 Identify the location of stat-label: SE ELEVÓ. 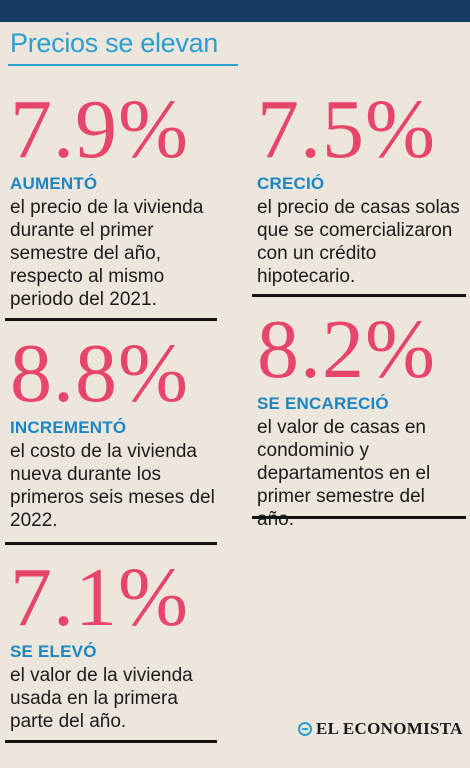
(53, 651).